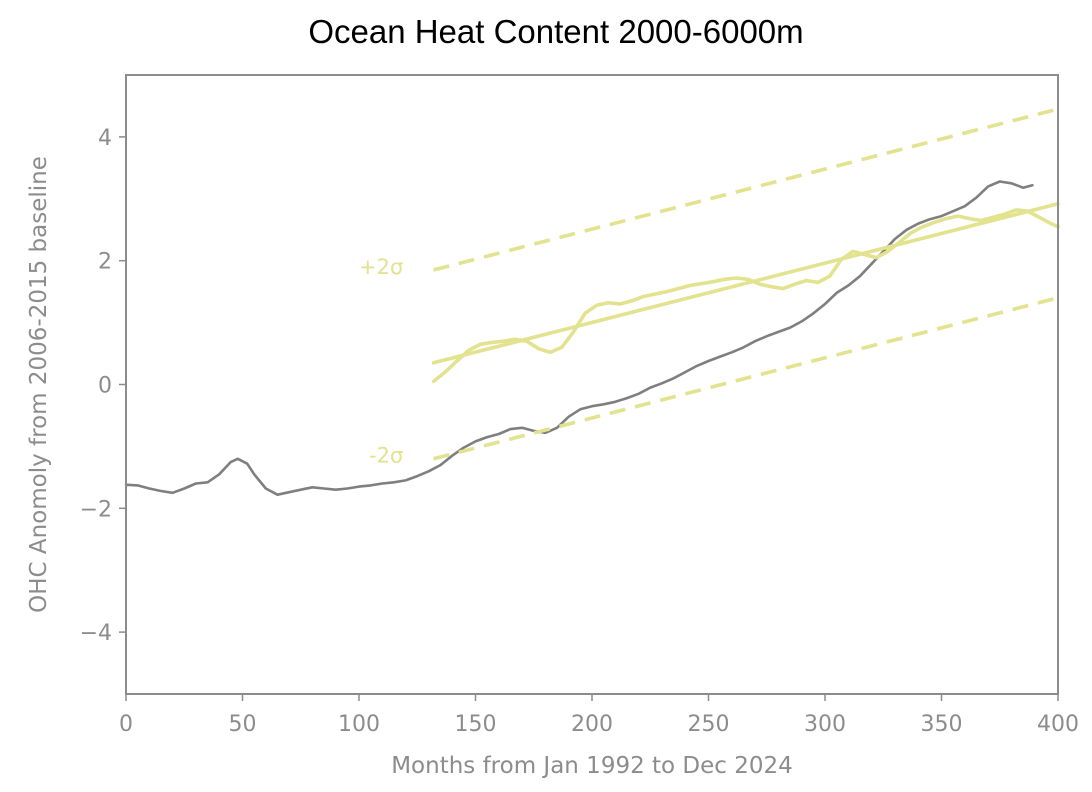 The height and width of the screenshot is (792, 1092). I want to click on chart-title: Ocean Heat Content 2000-6000m, so click(556, 31).